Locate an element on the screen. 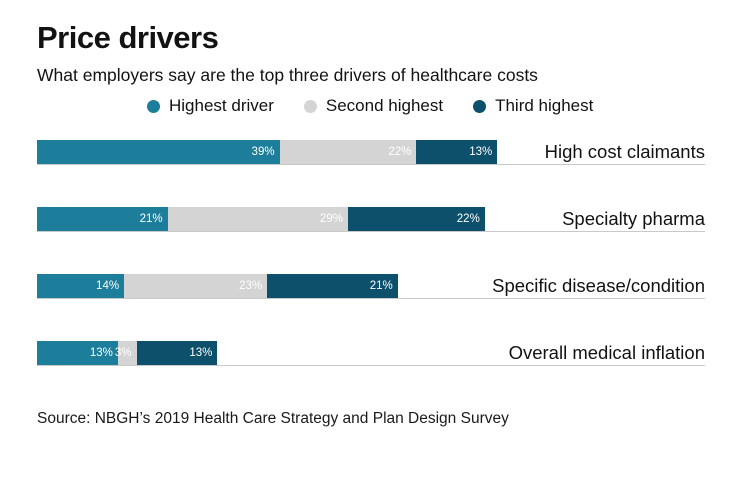 The width and height of the screenshot is (740, 482). legend-item: Highest driver is located at coordinates (210, 106).